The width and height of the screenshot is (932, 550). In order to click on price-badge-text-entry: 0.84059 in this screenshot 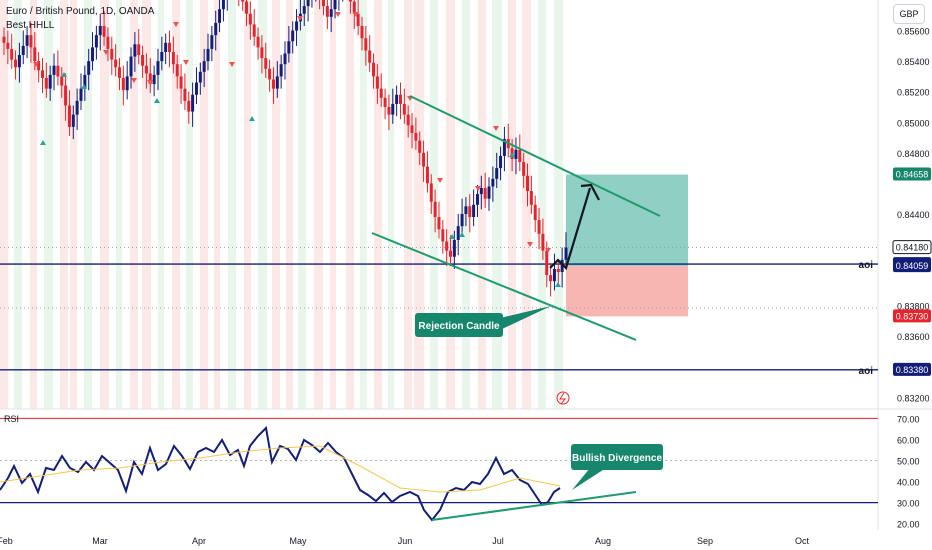, I will do `click(912, 266)`.